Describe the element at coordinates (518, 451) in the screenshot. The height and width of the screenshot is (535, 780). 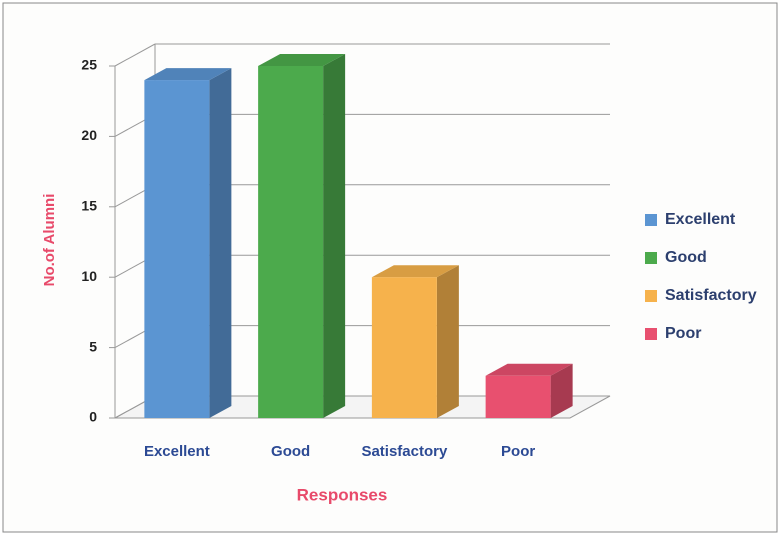
I see `x-tick-label: Poor` at that location.